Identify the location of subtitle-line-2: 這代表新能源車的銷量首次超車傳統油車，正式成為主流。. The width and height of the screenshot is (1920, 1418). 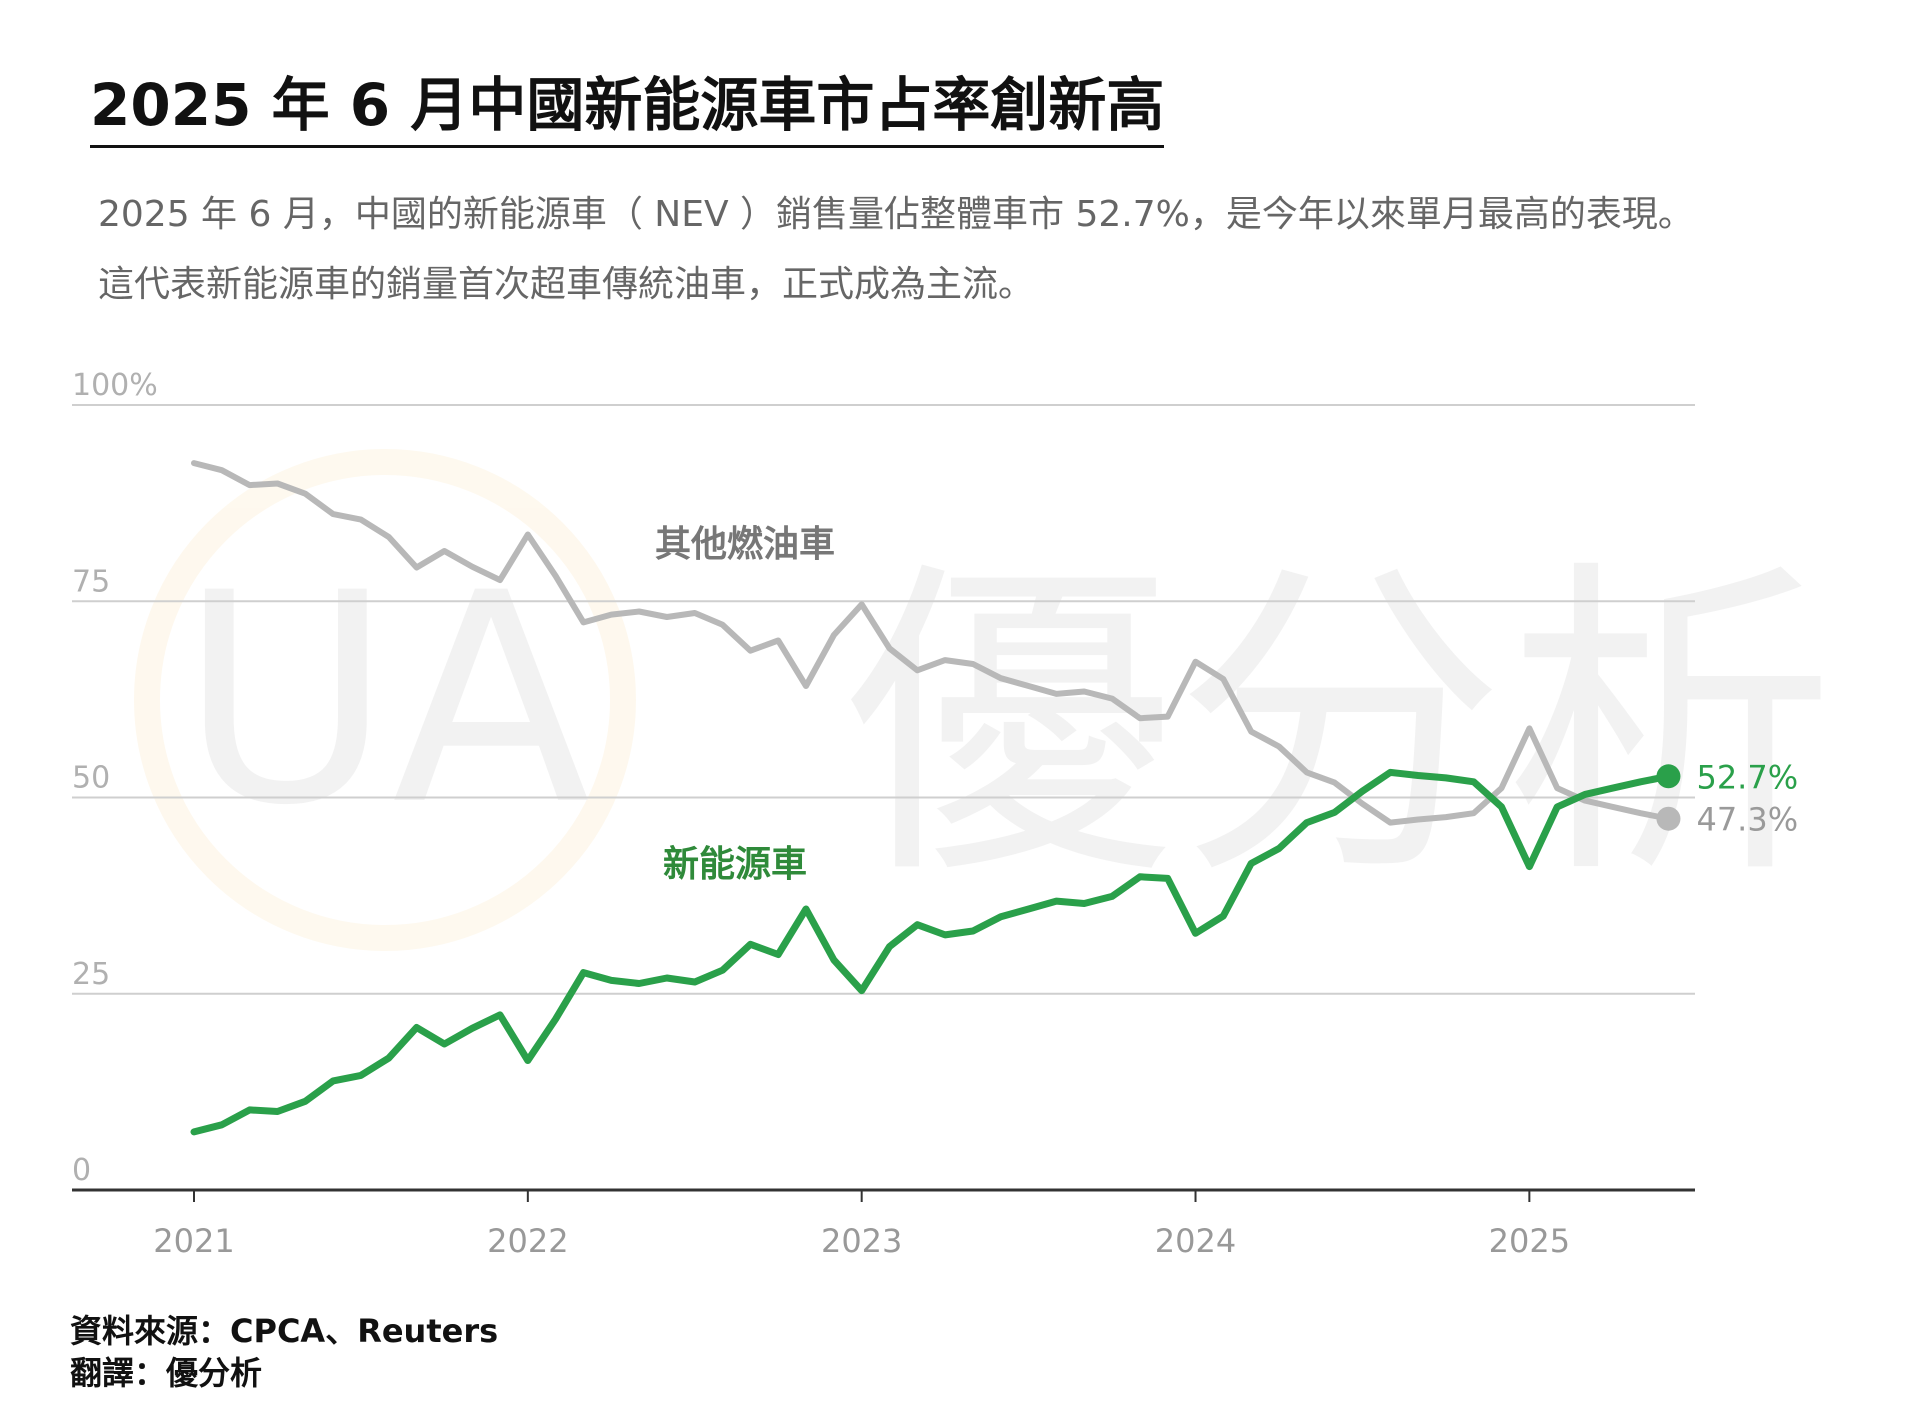
(566, 284).